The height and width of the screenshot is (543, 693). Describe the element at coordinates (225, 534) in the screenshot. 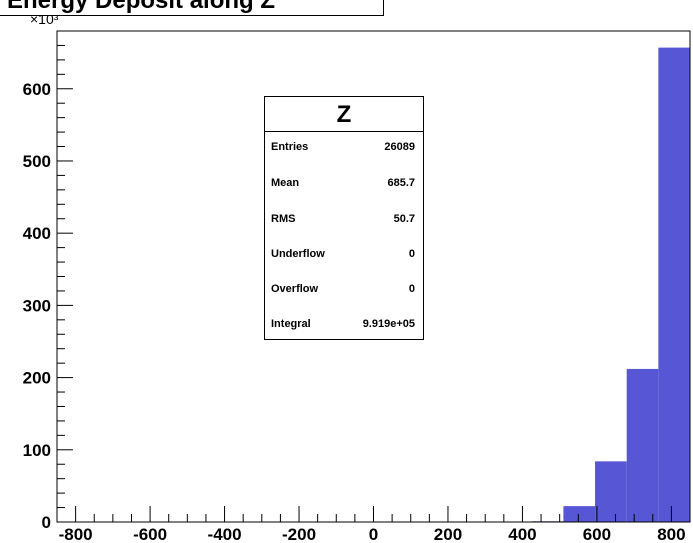

I see `x-tick-label: -400` at that location.